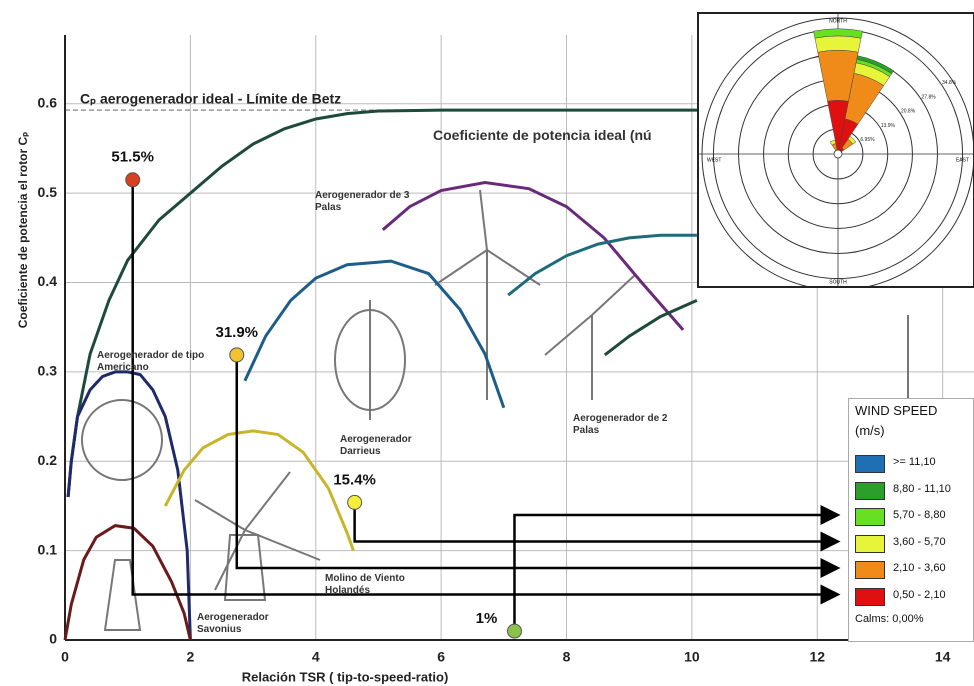 This screenshot has height=686, width=974. Describe the element at coordinates (620, 424) in the screenshot. I see `curve-label: Aerogenerador de 2 Palas` at that location.